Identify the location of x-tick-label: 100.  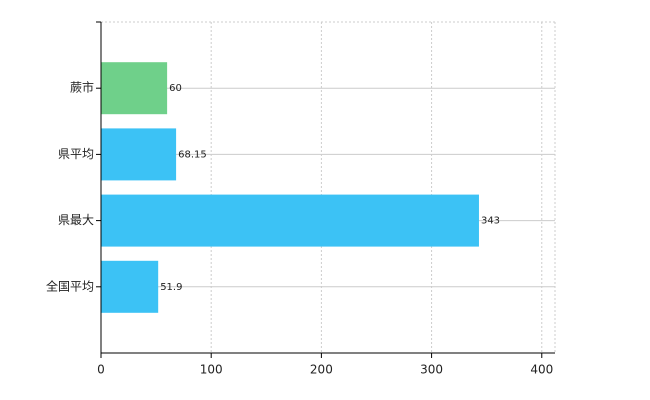
(211, 370).